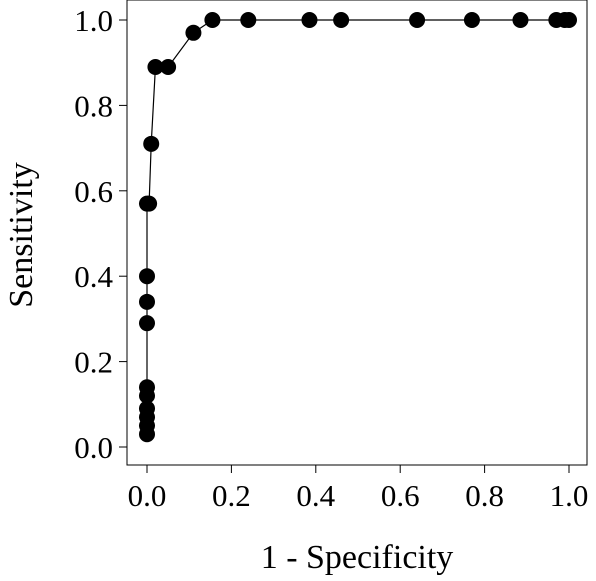 This screenshot has height=581, width=596. I want to click on x-tick-label: 1.0, so click(569, 495).